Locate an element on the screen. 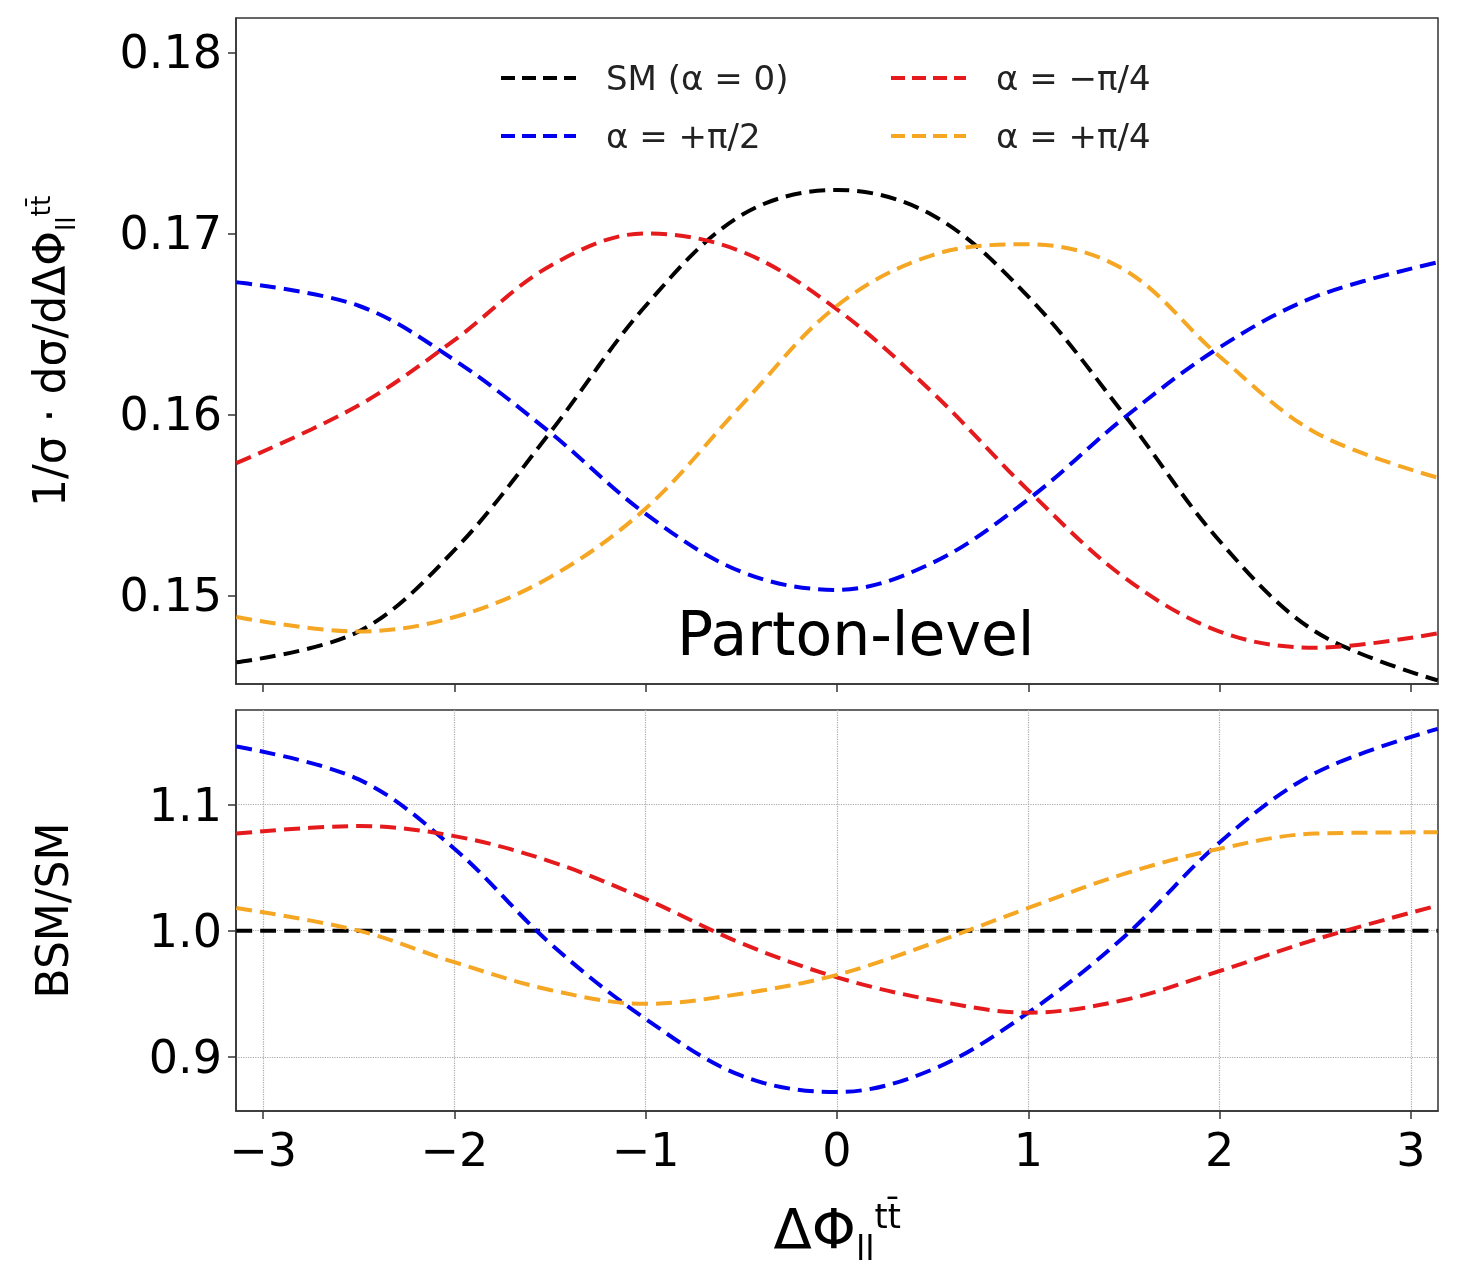  x-tick-label: −3 is located at coordinates (263, 1150).